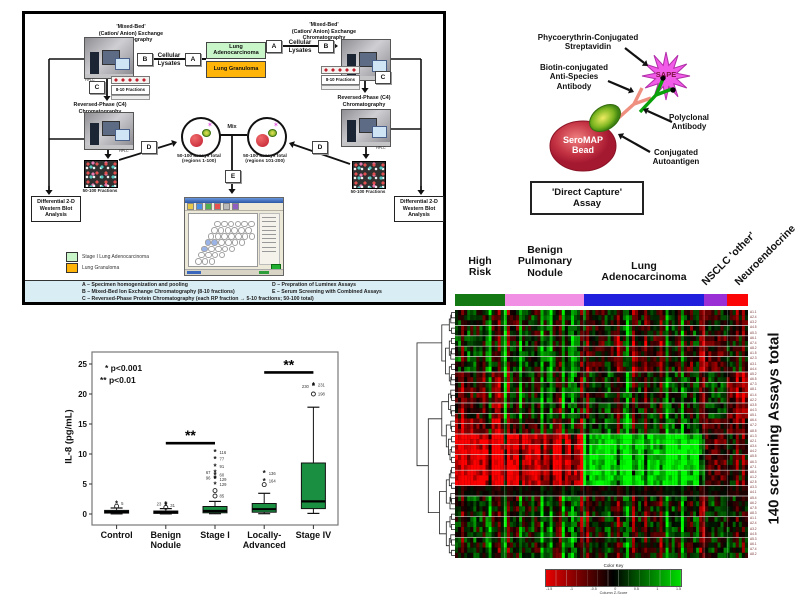 This screenshot has height=600, width=800. Describe the element at coordinates (122, 503) in the screenshot. I see `svg-text: 5` at that location.